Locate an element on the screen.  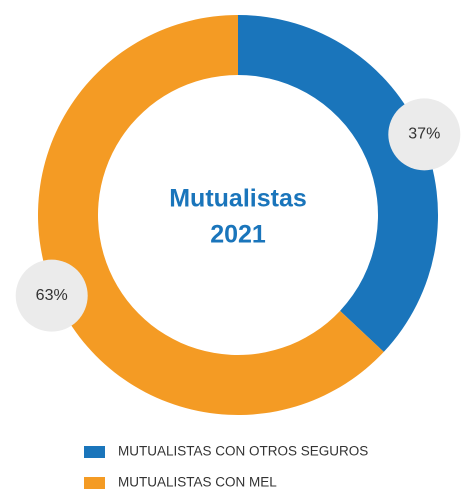
value-label: 37% is located at coordinates (424, 134).